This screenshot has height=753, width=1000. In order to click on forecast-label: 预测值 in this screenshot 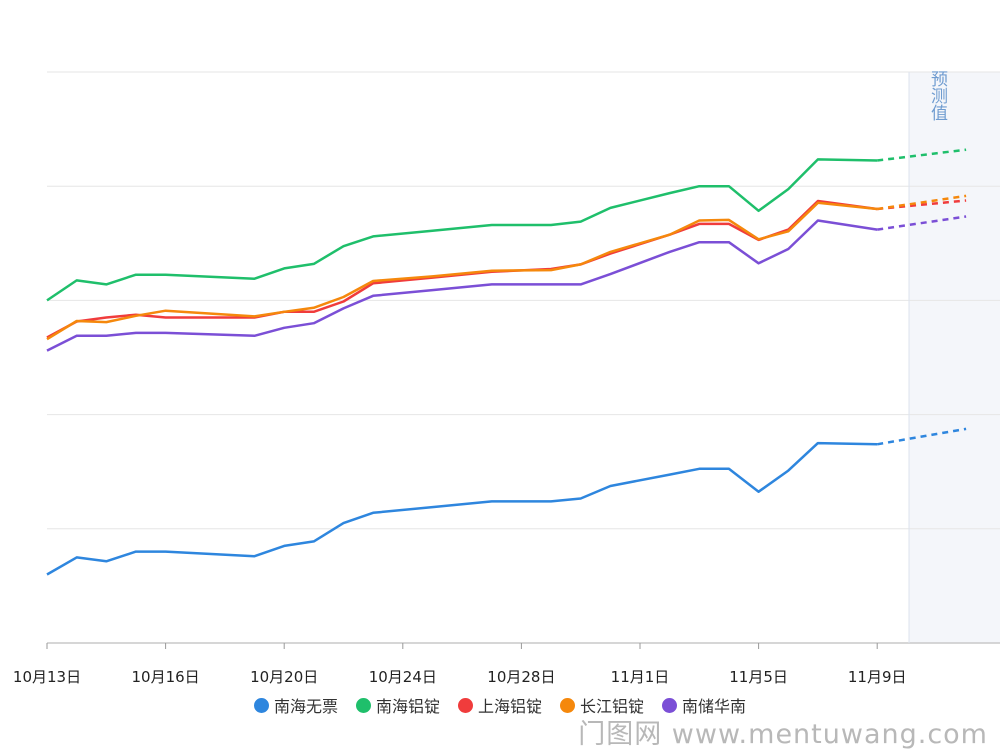, I will do `click(937, 95)`.